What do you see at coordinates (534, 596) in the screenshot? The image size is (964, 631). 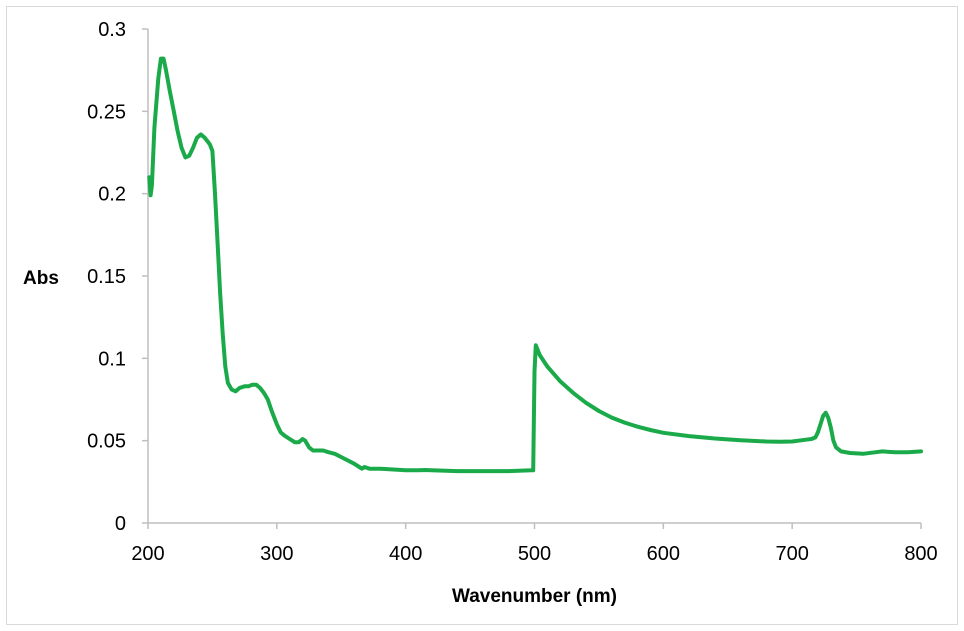 I see `x-axis-title: Wavenumber (nm)` at bounding box center [534, 596].